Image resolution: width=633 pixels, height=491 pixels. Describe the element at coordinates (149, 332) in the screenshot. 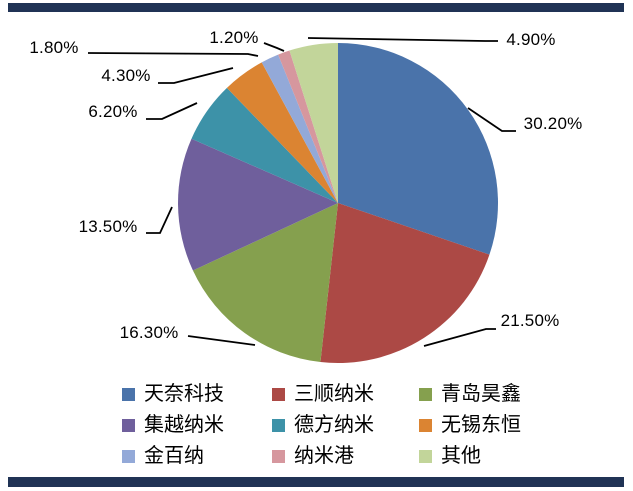

I see `slice-value-label: 16.30%` at that location.